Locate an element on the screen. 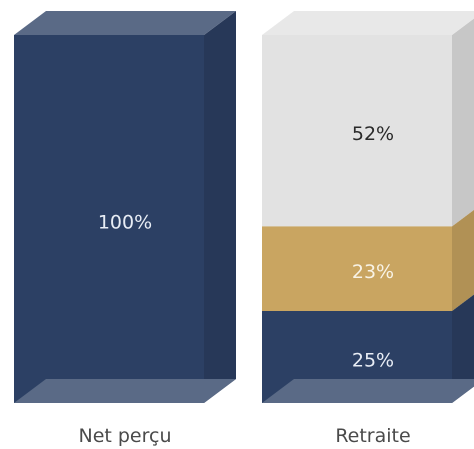 The height and width of the screenshot is (449, 474). category-label: Retraite is located at coordinates (372, 436).